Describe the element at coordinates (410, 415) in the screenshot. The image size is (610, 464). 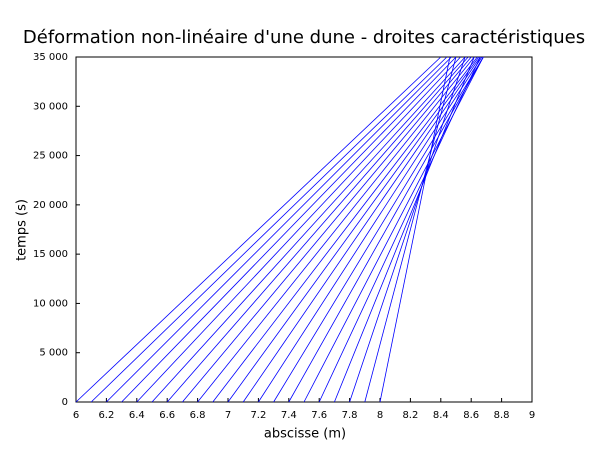
I see `x-tick-label: 8.2` at that location.